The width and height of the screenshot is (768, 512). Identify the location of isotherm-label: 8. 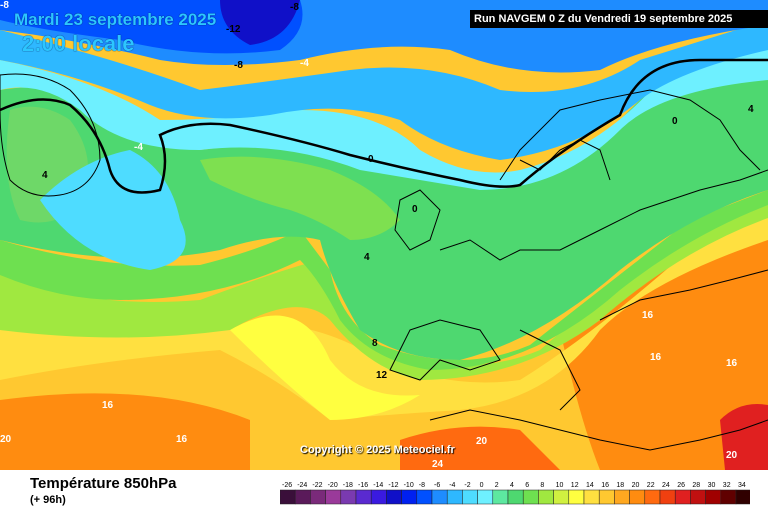
(375, 343).